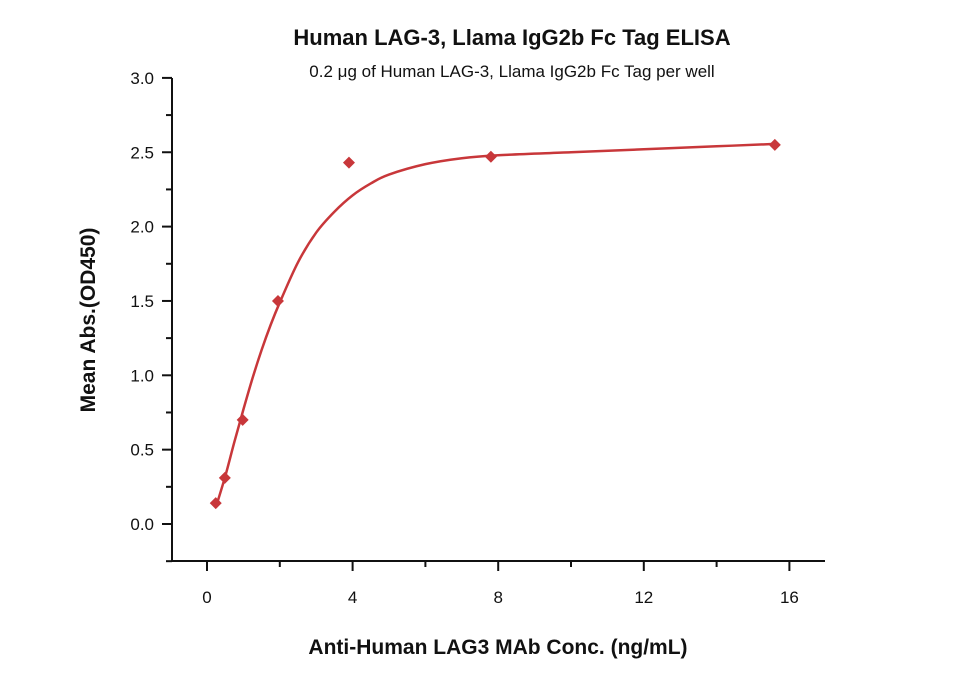 This screenshot has height=679, width=960. What do you see at coordinates (643, 597) in the screenshot?
I see `x-tick-label: 12` at bounding box center [643, 597].